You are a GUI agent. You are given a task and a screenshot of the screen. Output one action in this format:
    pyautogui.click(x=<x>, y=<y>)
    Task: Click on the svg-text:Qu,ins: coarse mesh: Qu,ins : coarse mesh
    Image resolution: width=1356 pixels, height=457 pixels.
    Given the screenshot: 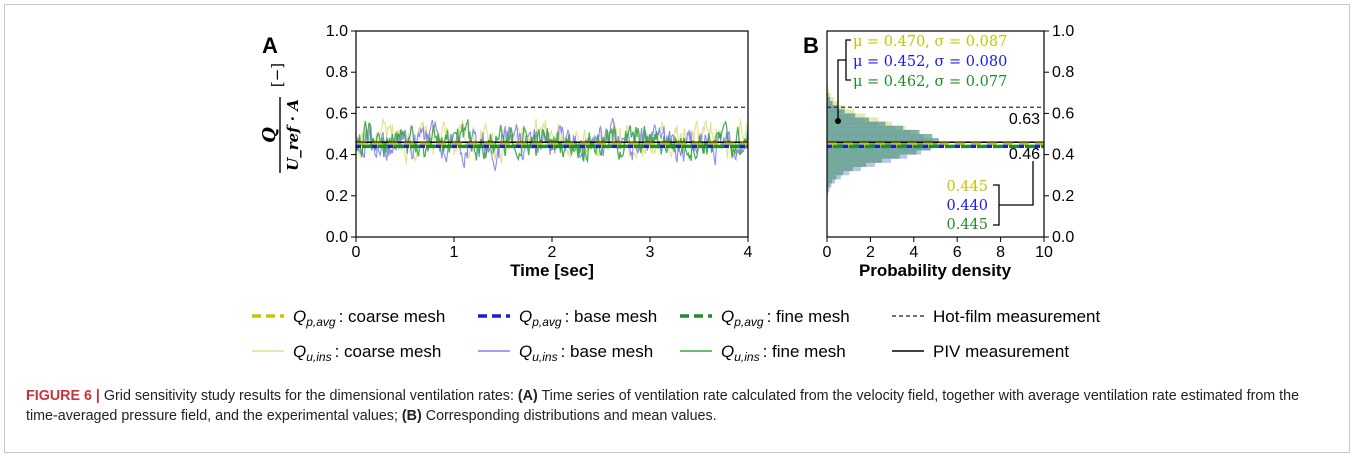 What is the action you would take?
    pyautogui.click(x=367, y=353)
    